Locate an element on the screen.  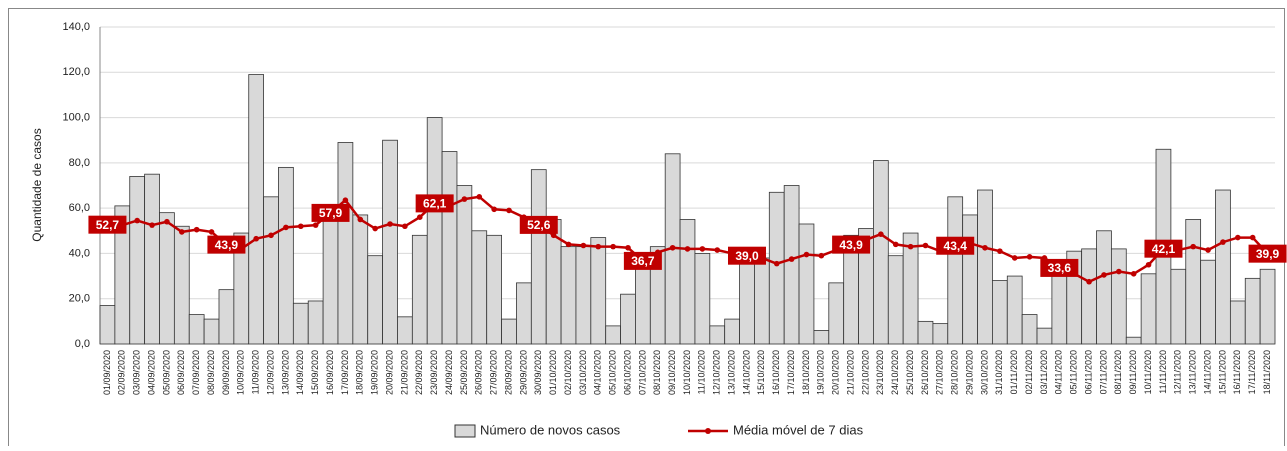
data-label: 39,0 is located at coordinates (747, 256).